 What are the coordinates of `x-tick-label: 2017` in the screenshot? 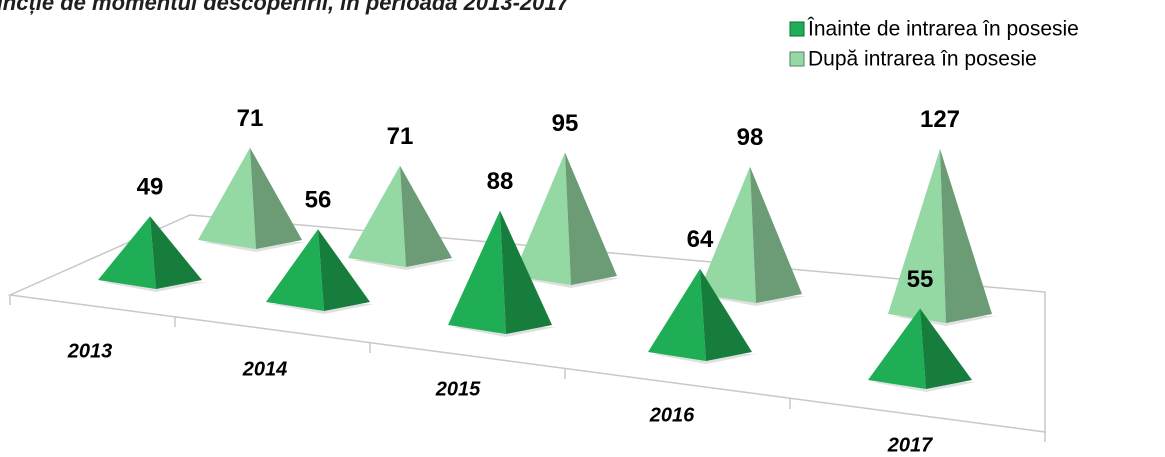 It's located at (910, 445).